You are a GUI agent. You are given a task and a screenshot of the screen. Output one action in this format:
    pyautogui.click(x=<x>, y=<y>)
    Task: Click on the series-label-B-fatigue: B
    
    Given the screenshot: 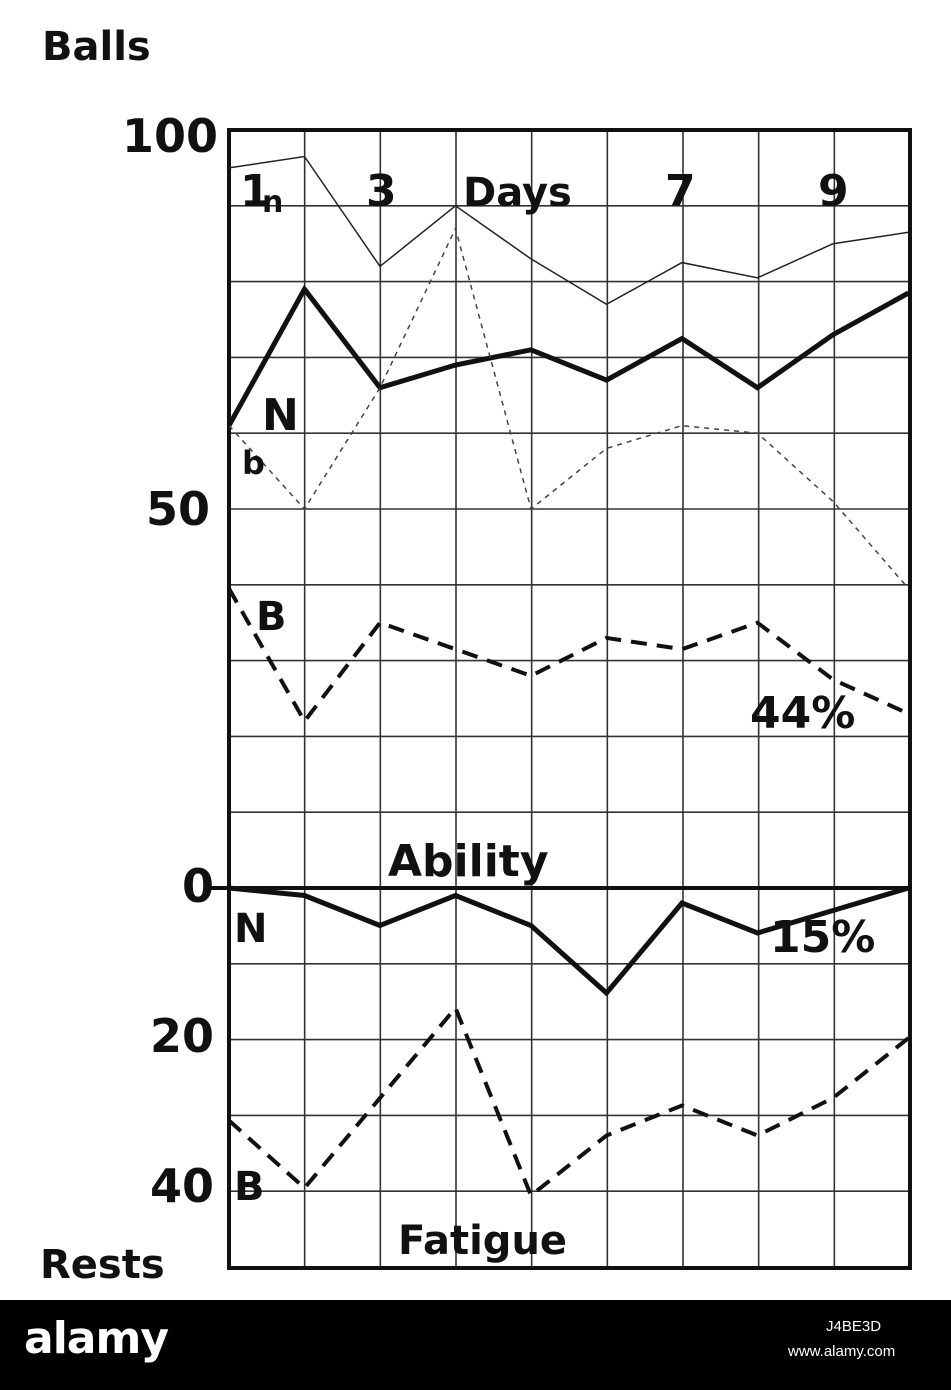 What is the action you would take?
    pyautogui.click(x=249, y=1187)
    